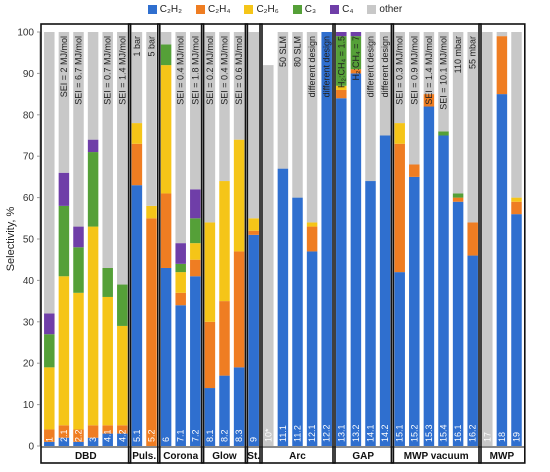  What do you see at coordinates (371, 433) in the screenshot?
I see `bar-label: 14.1` at bounding box center [371, 433].